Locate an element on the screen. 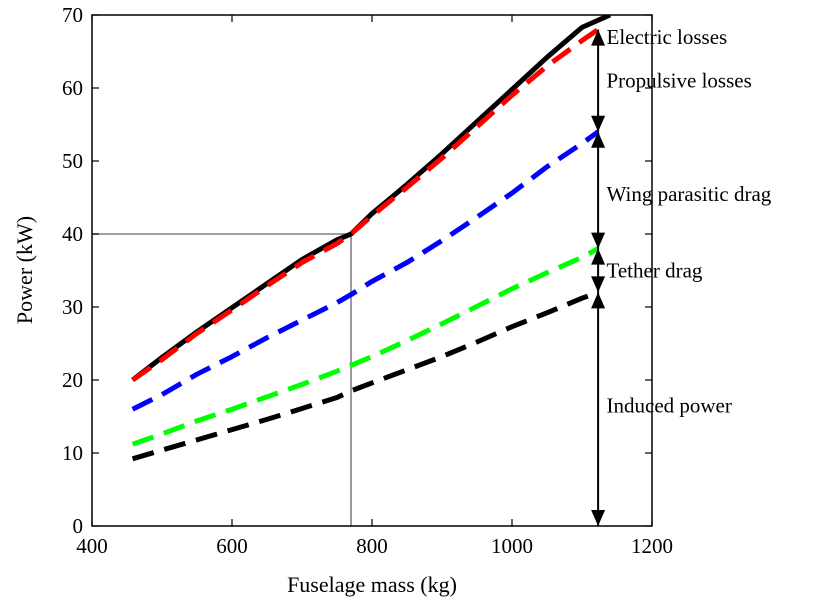 This screenshot has height=608, width=822. y-tick-label: 70 is located at coordinates (72, 15).